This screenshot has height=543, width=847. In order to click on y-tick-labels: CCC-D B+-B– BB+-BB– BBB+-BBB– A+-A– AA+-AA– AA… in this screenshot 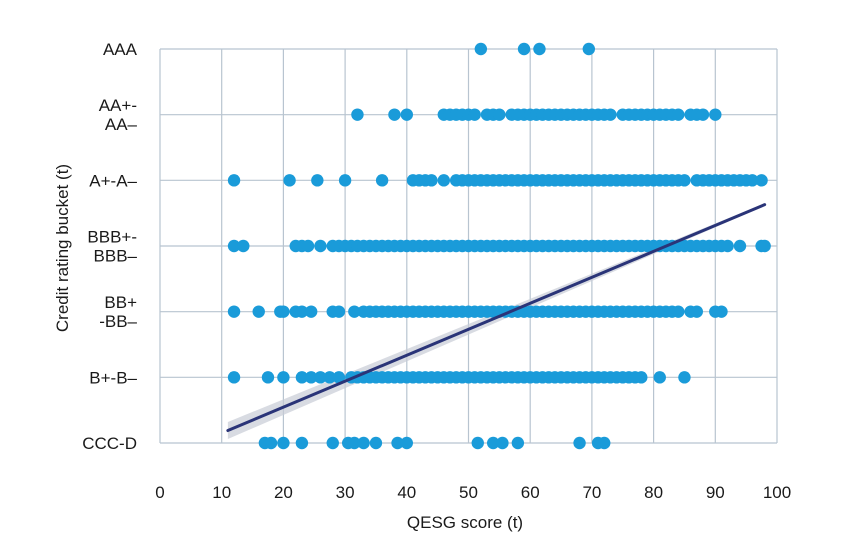, I will do `click(109, 246)`.